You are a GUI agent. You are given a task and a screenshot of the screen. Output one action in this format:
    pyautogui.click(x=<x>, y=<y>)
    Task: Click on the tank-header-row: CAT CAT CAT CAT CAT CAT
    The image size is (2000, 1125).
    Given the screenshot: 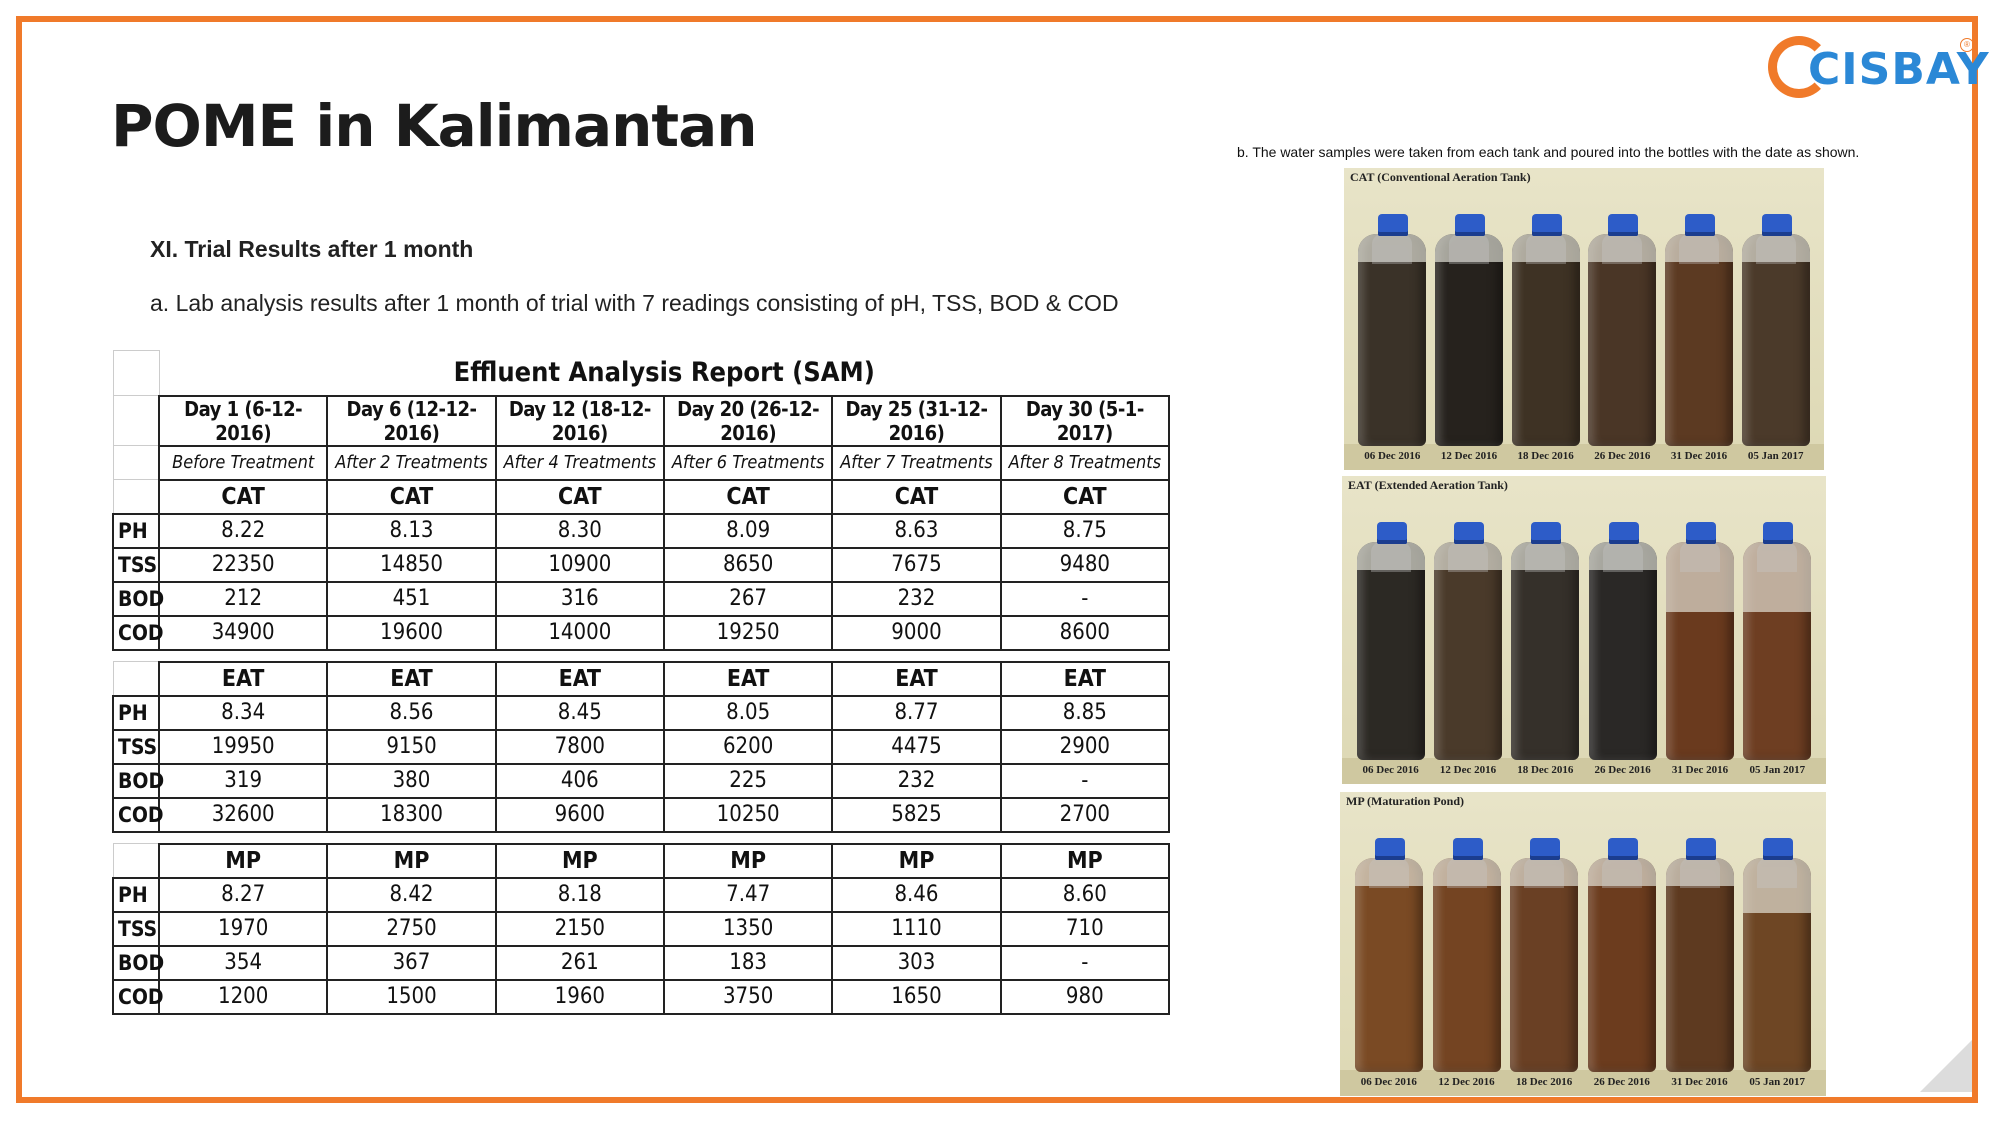 What is the action you would take?
    pyautogui.click(x=641, y=496)
    